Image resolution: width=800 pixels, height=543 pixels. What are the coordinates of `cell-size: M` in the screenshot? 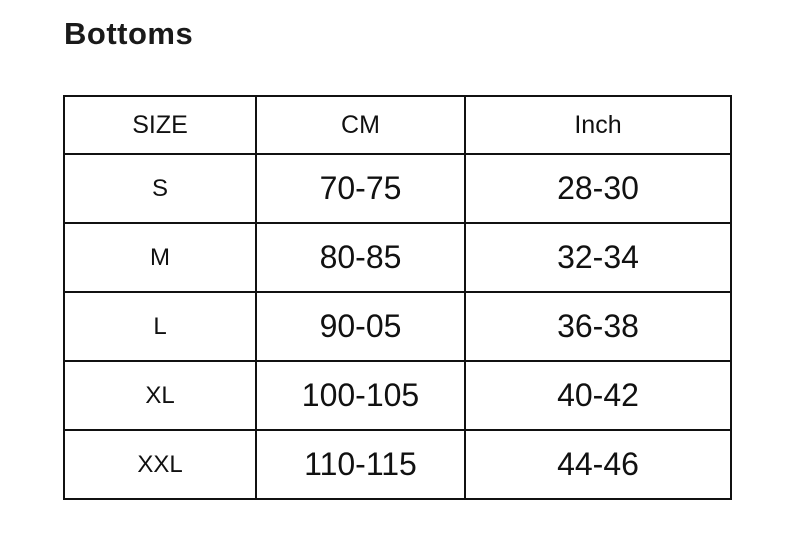 It's located at (160, 257).